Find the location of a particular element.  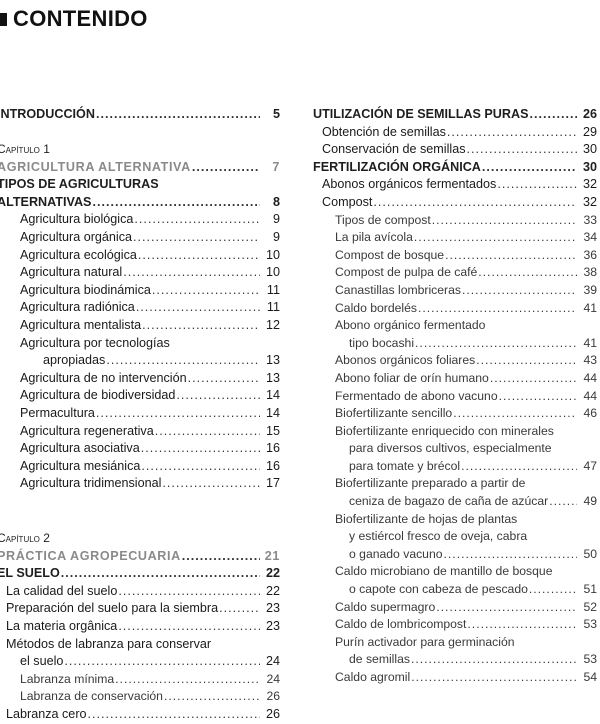

toc-entry-canastillas-lombriceras: Canastillas lombriceras 39 is located at coordinates (455, 291).